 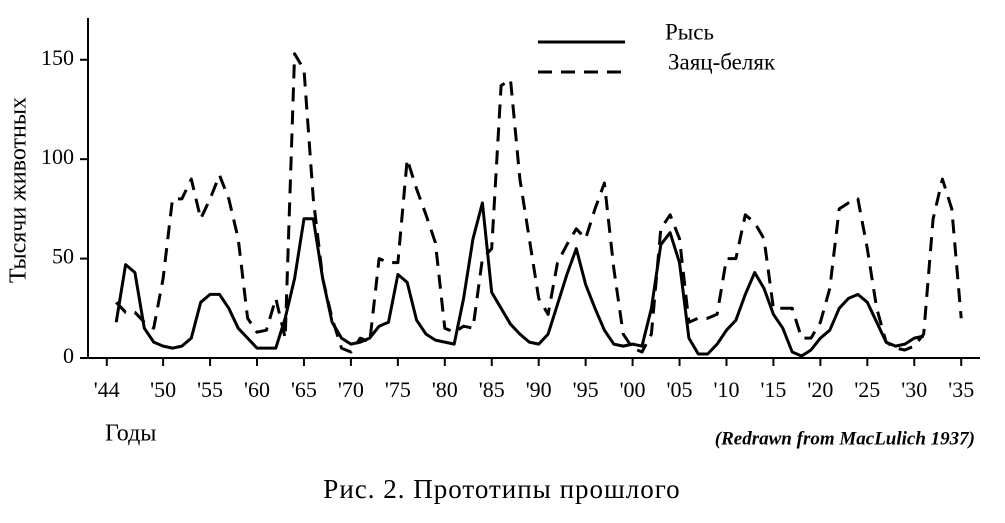 I want to click on x-tick-label: '50, so click(x=163, y=389).